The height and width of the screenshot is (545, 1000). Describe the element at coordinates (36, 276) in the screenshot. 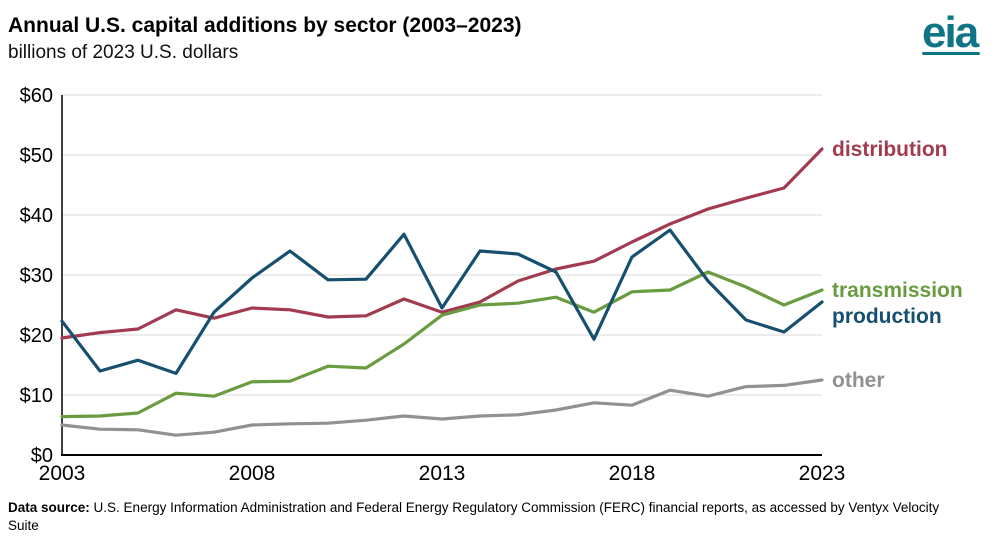

I see `y-tick-label: $30` at that location.